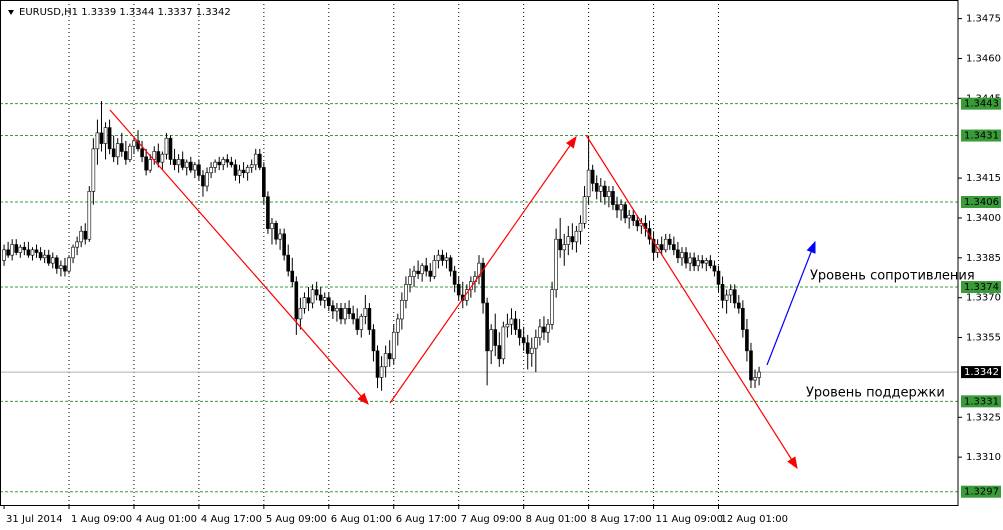  I want to click on x-tick-label: 31 Jul 2014, so click(34, 519).